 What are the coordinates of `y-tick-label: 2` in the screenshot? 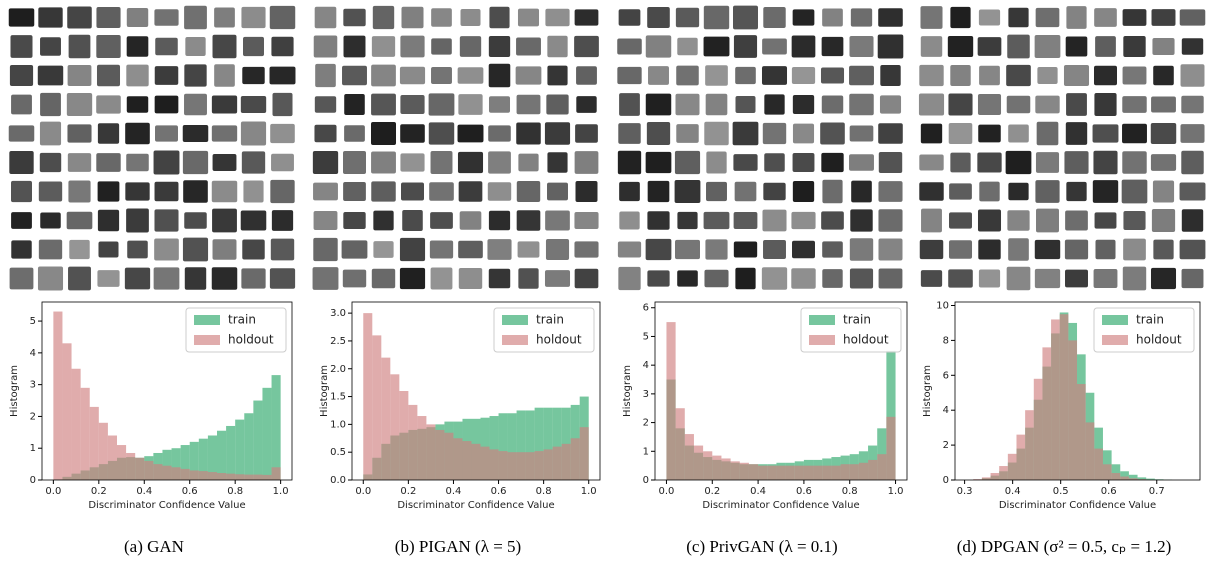 It's located at (646, 423).